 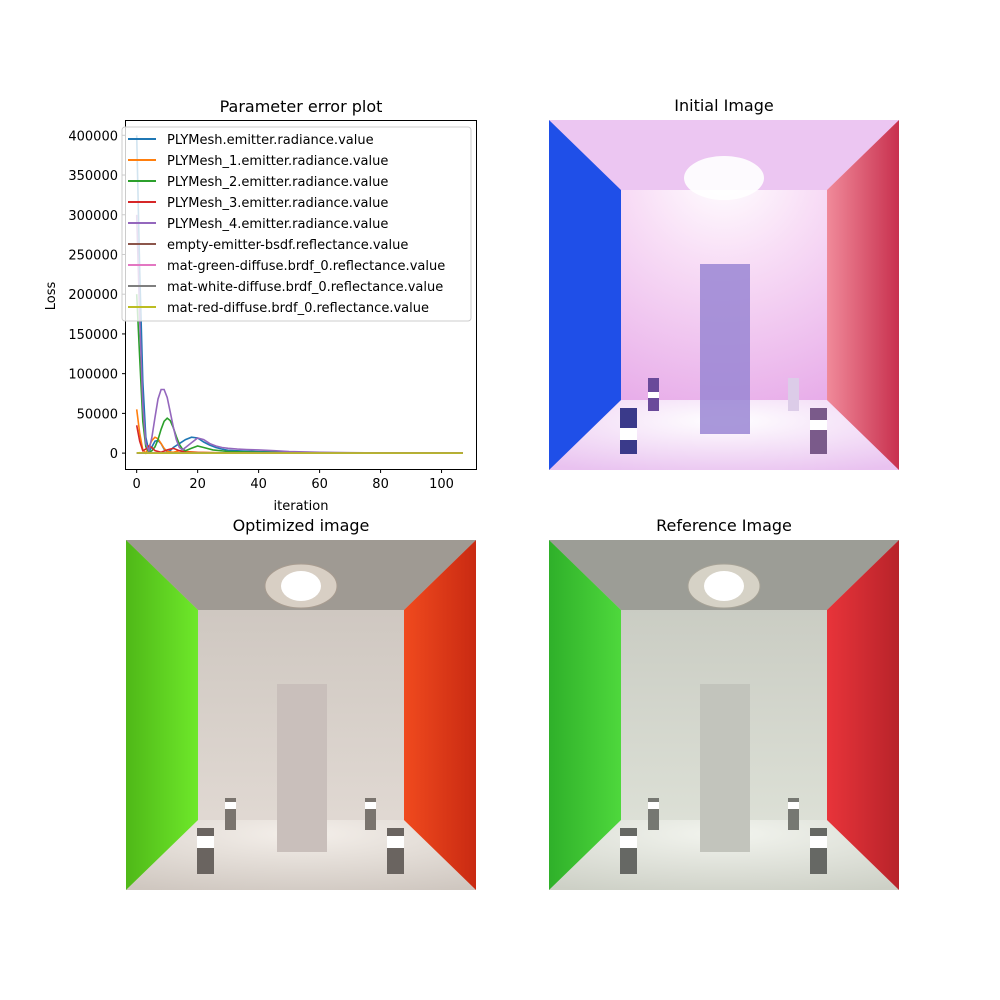 I want to click on optimized-right-wall, so click(x=440, y=715).